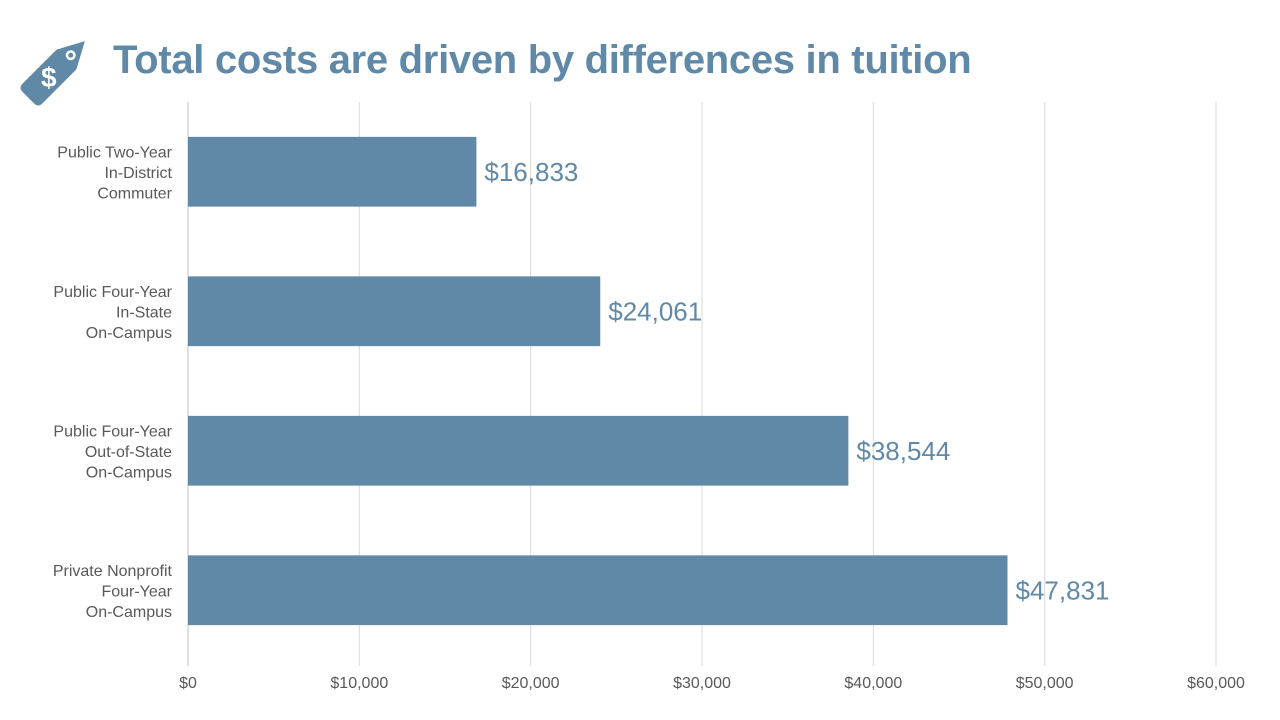  Describe the element at coordinates (134, 193) in the screenshot. I see `category-label: Commuter` at that location.